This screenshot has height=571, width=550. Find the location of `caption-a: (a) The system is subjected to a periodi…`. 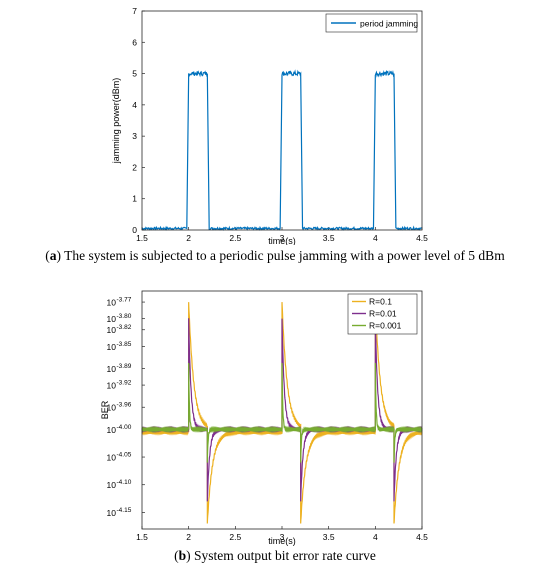

caption-a: (a) The system is subjected to a periodi… is located at coordinates (275, 255).